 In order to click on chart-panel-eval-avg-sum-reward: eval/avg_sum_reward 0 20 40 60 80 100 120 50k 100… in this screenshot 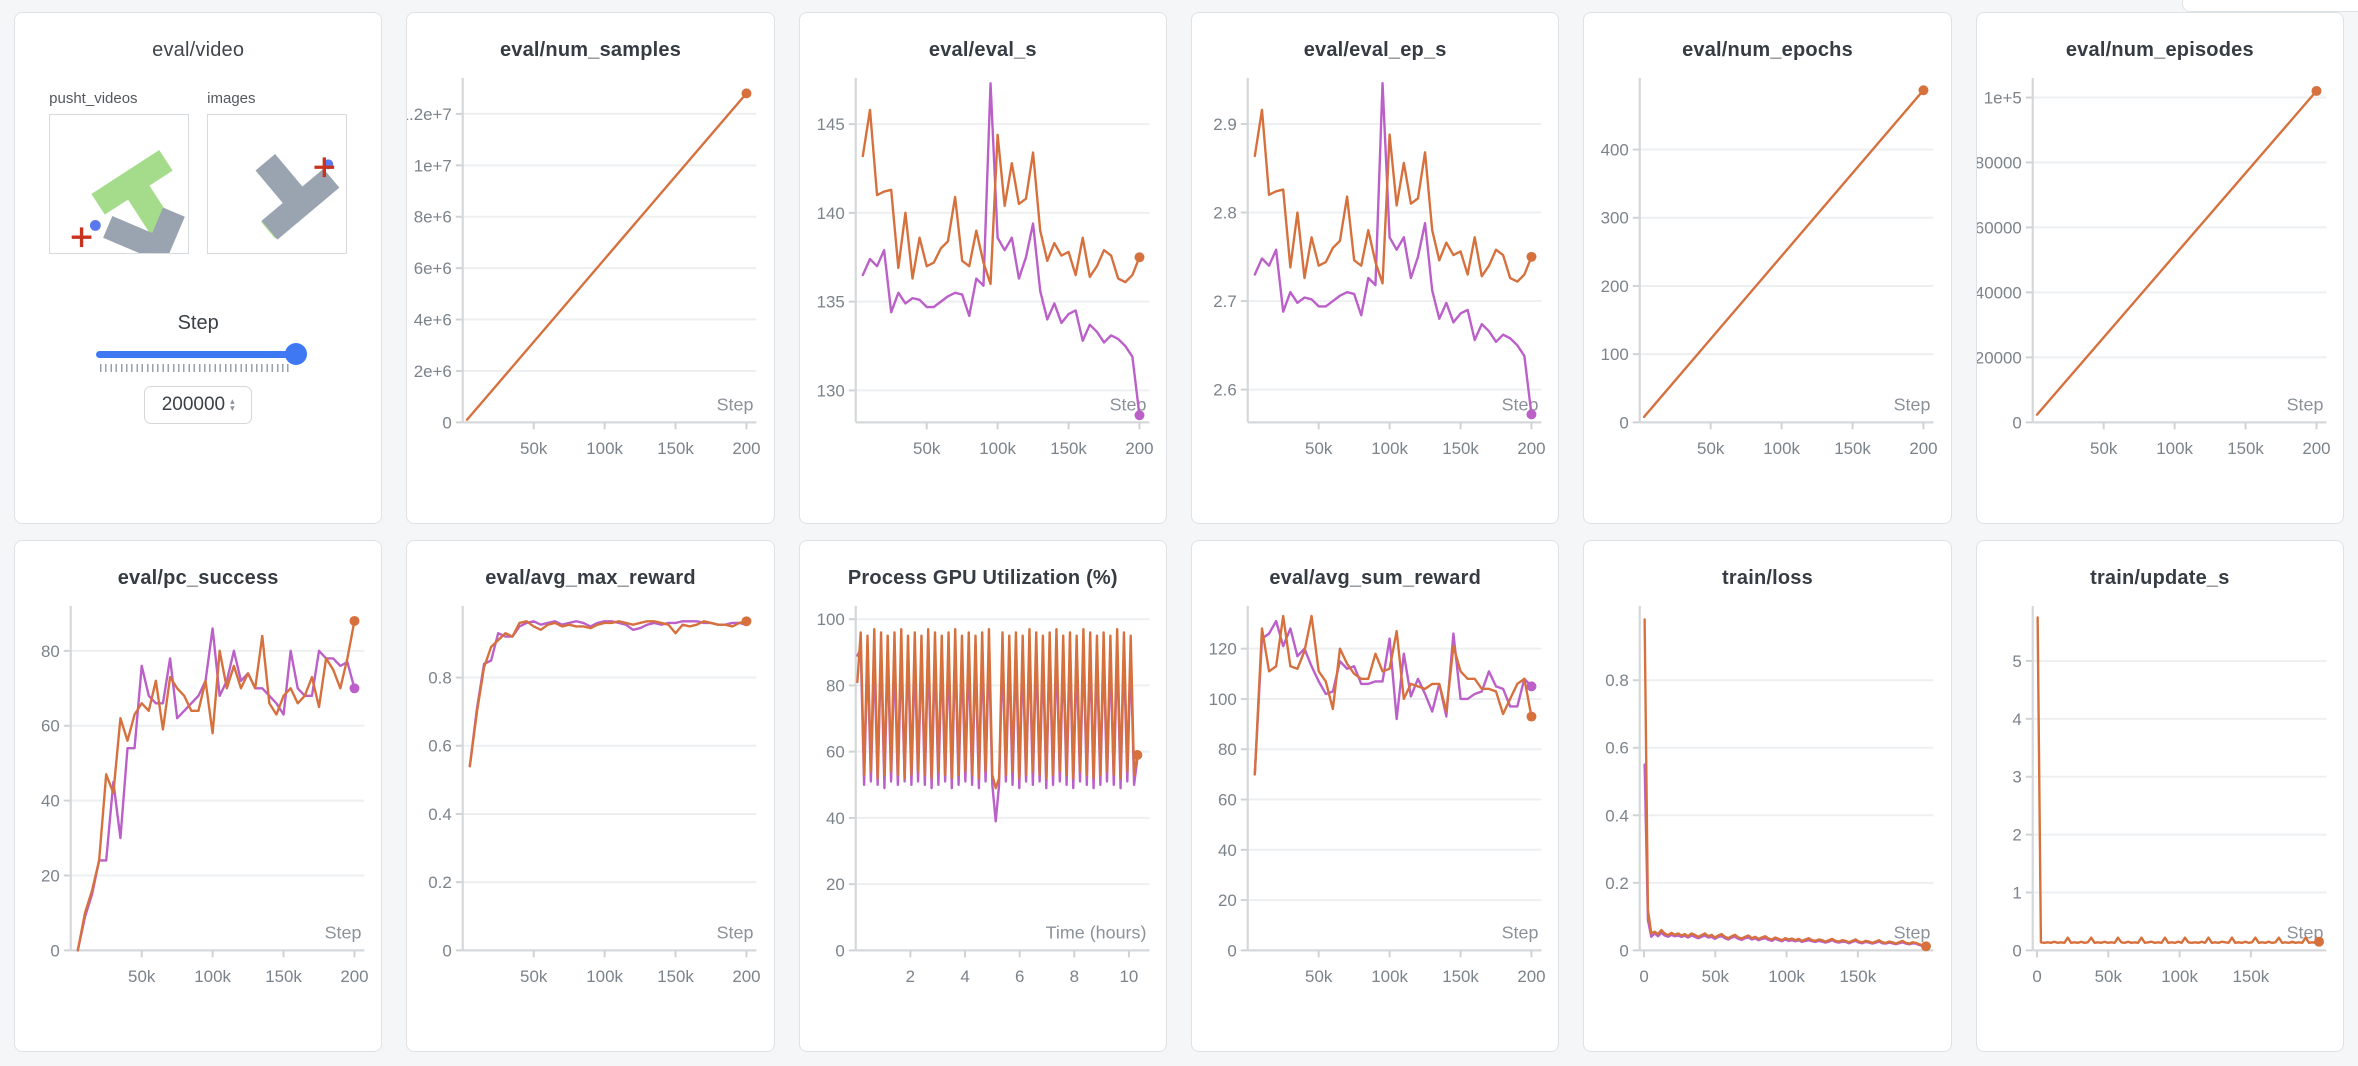, I will do `click(1375, 796)`.